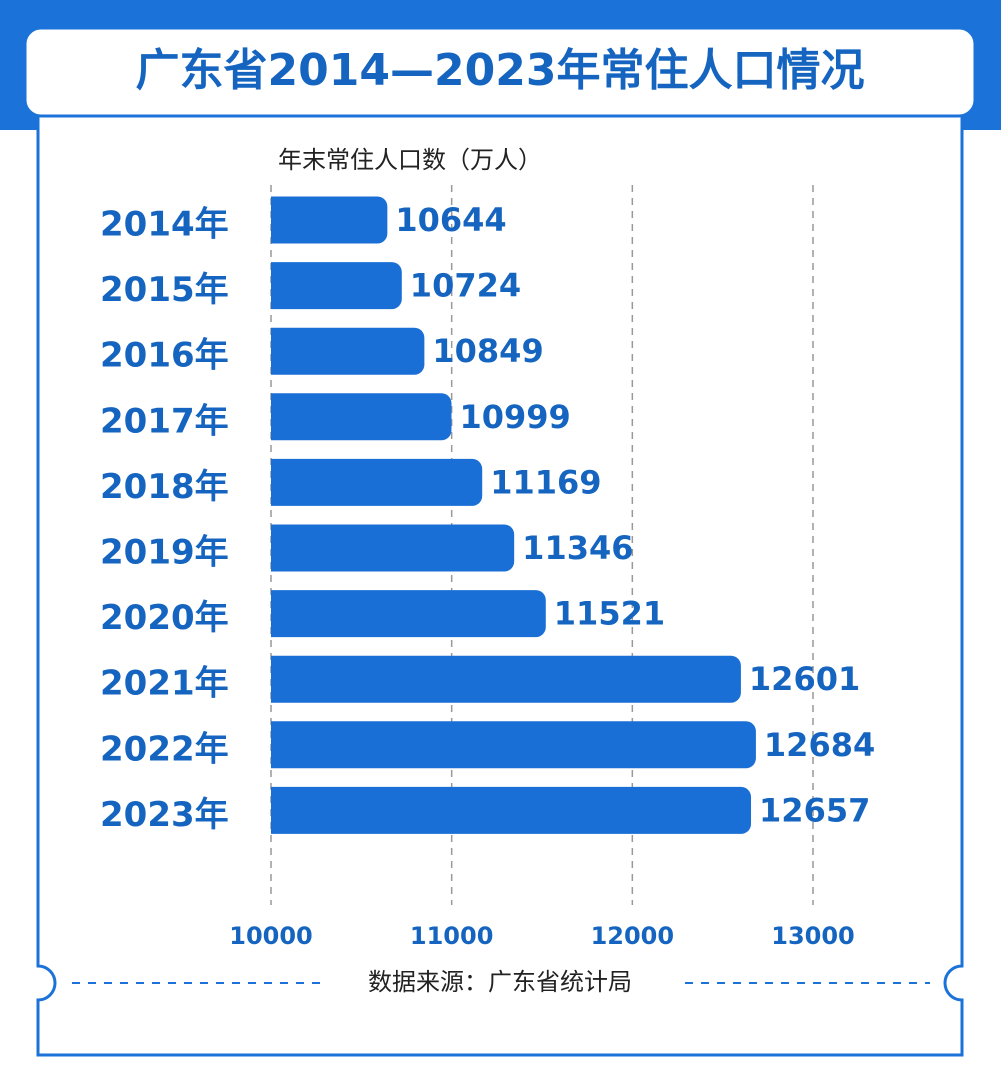  Describe the element at coordinates (164, 356) in the screenshot. I see `y-tick-label: 2016年` at that location.